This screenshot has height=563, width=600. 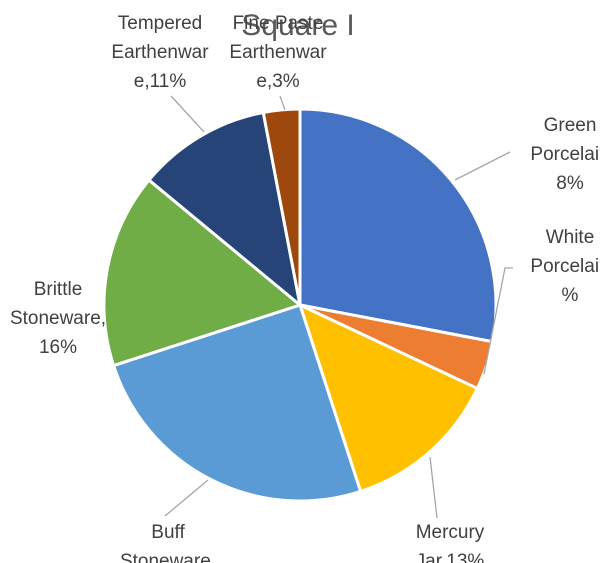 I want to click on data-label-line: Buff, so click(x=168, y=532).